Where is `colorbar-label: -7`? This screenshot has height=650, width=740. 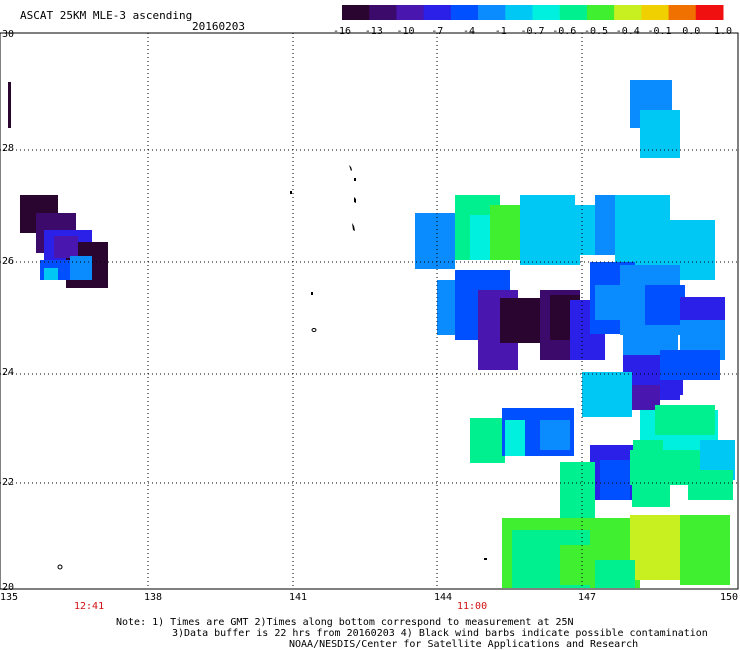 colorbar-label: -7 is located at coordinates (437, 31).